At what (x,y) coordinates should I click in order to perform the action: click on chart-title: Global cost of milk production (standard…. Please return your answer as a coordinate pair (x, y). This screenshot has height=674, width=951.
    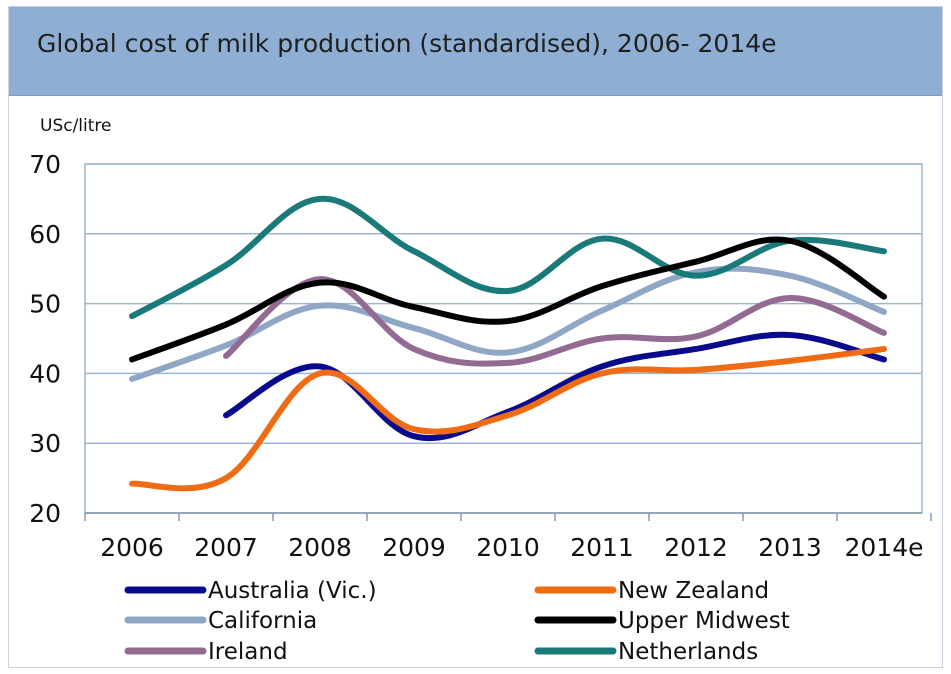
    Looking at the image, I should click on (407, 43).